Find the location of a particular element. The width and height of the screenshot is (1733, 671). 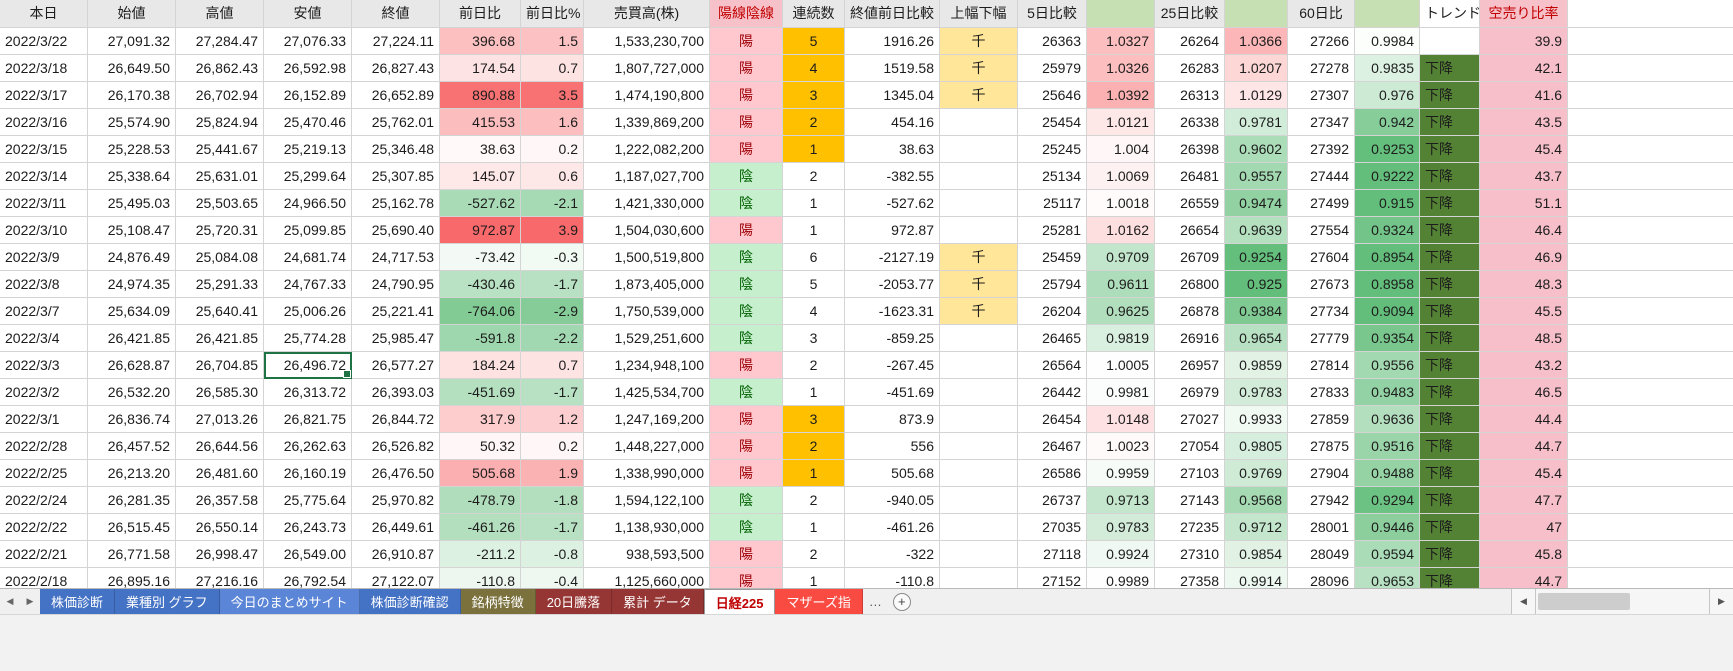

cell-date: 2022/2/21 is located at coordinates (44, 554).